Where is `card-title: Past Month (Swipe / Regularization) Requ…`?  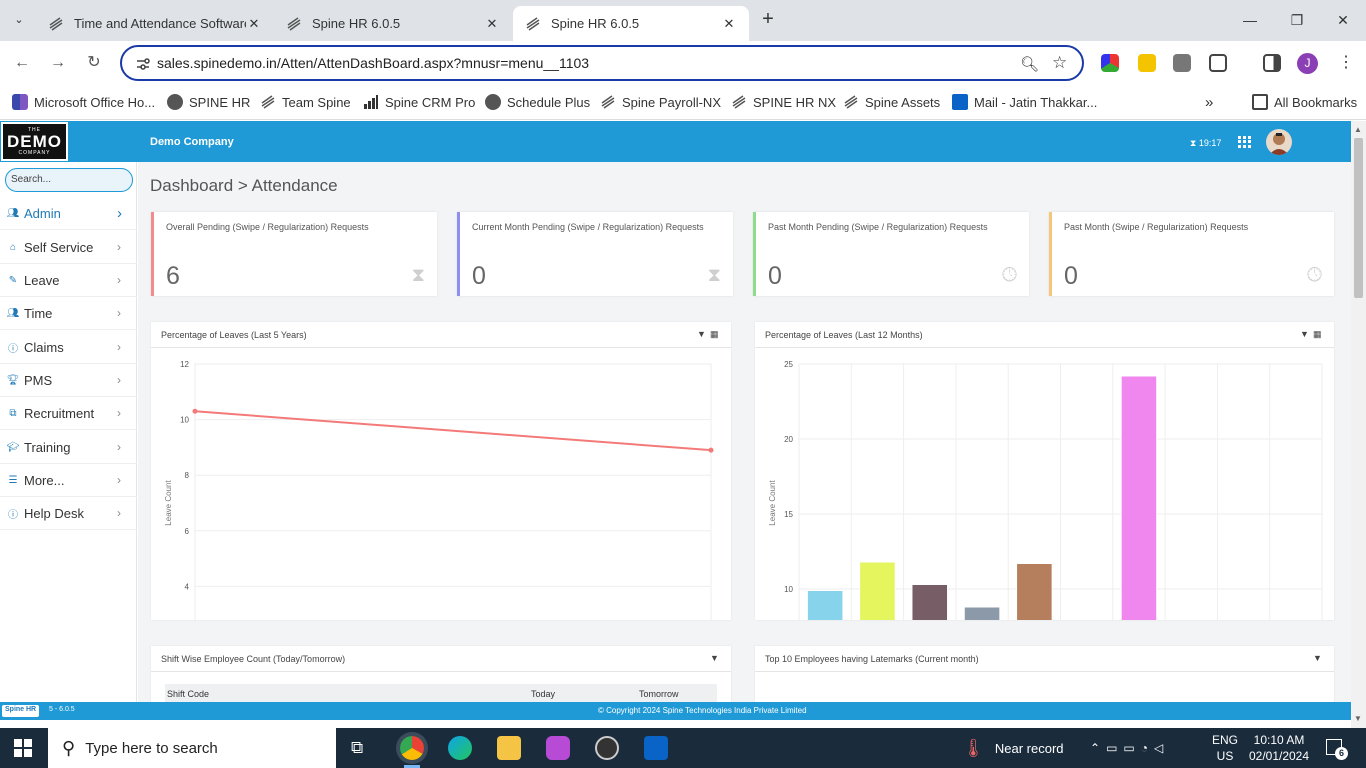
card-title: Past Month (Swipe / Regularization) Requ… is located at coordinates (1156, 227).